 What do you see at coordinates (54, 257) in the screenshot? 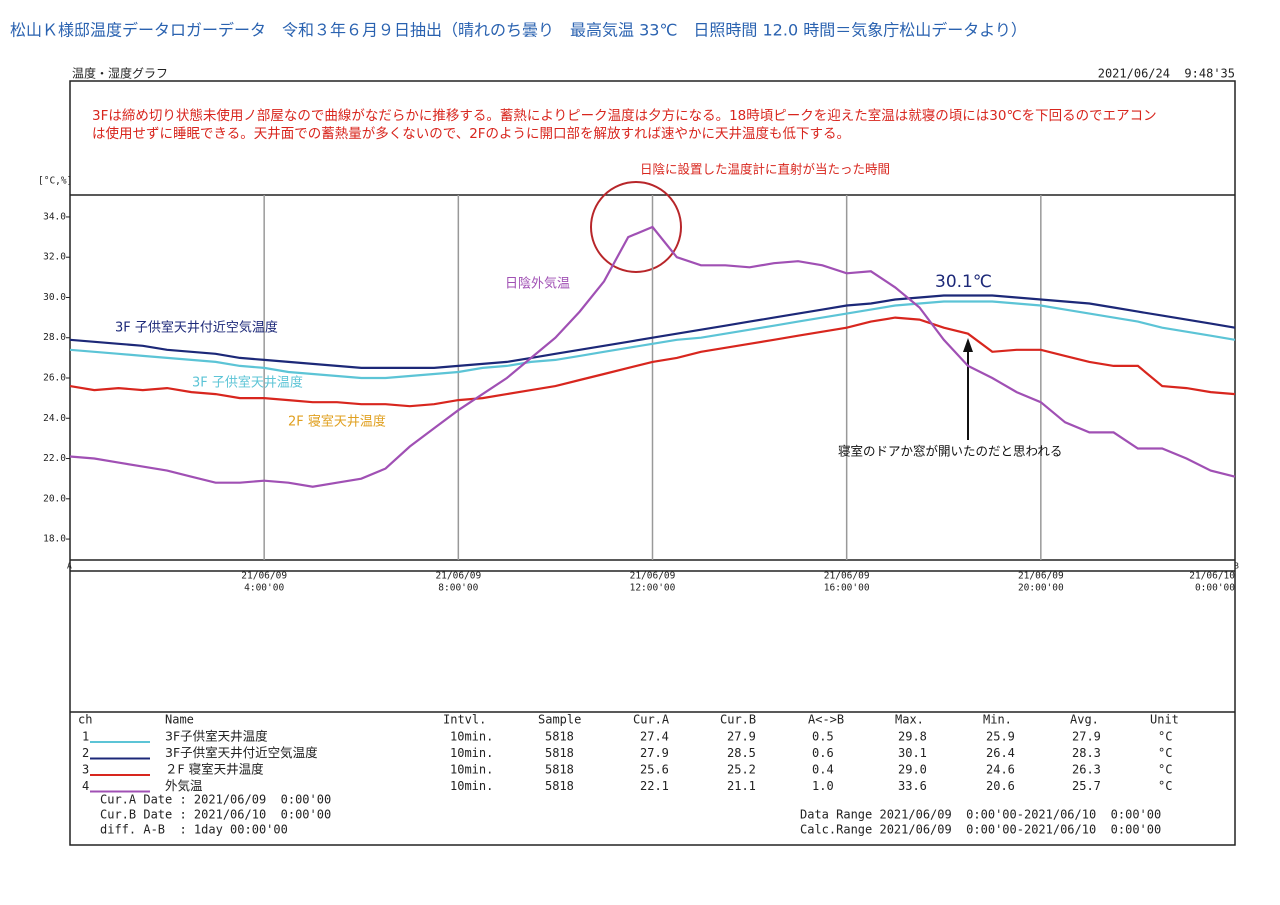
I see `y-tick-label: 32.0` at bounding box center [54, 257].